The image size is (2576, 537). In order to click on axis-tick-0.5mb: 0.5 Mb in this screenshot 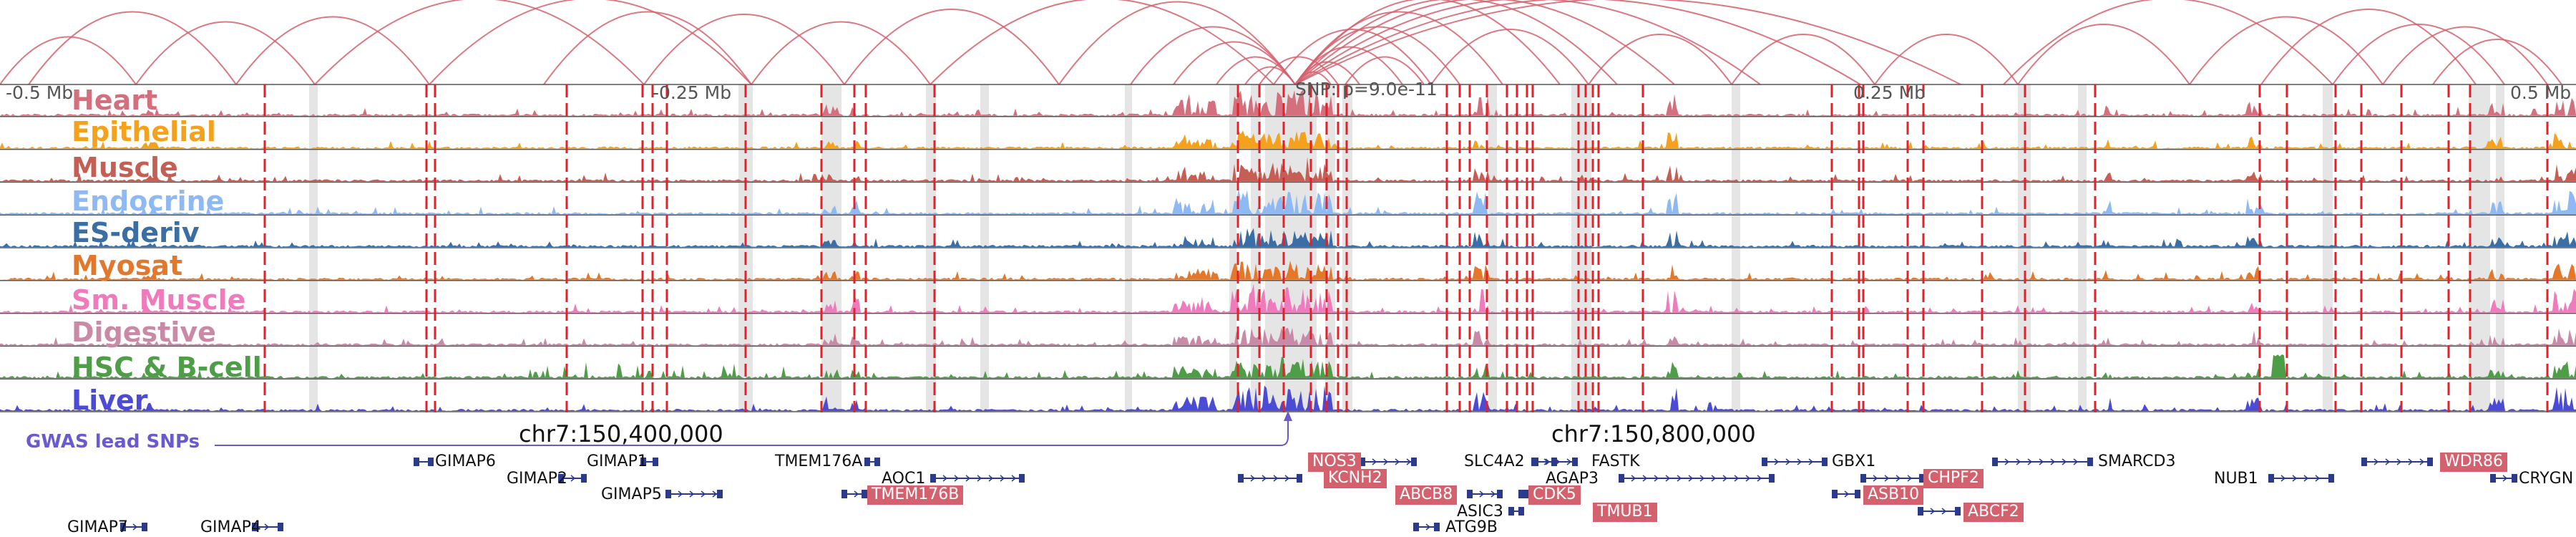, I will do `click(2541, 92)`.